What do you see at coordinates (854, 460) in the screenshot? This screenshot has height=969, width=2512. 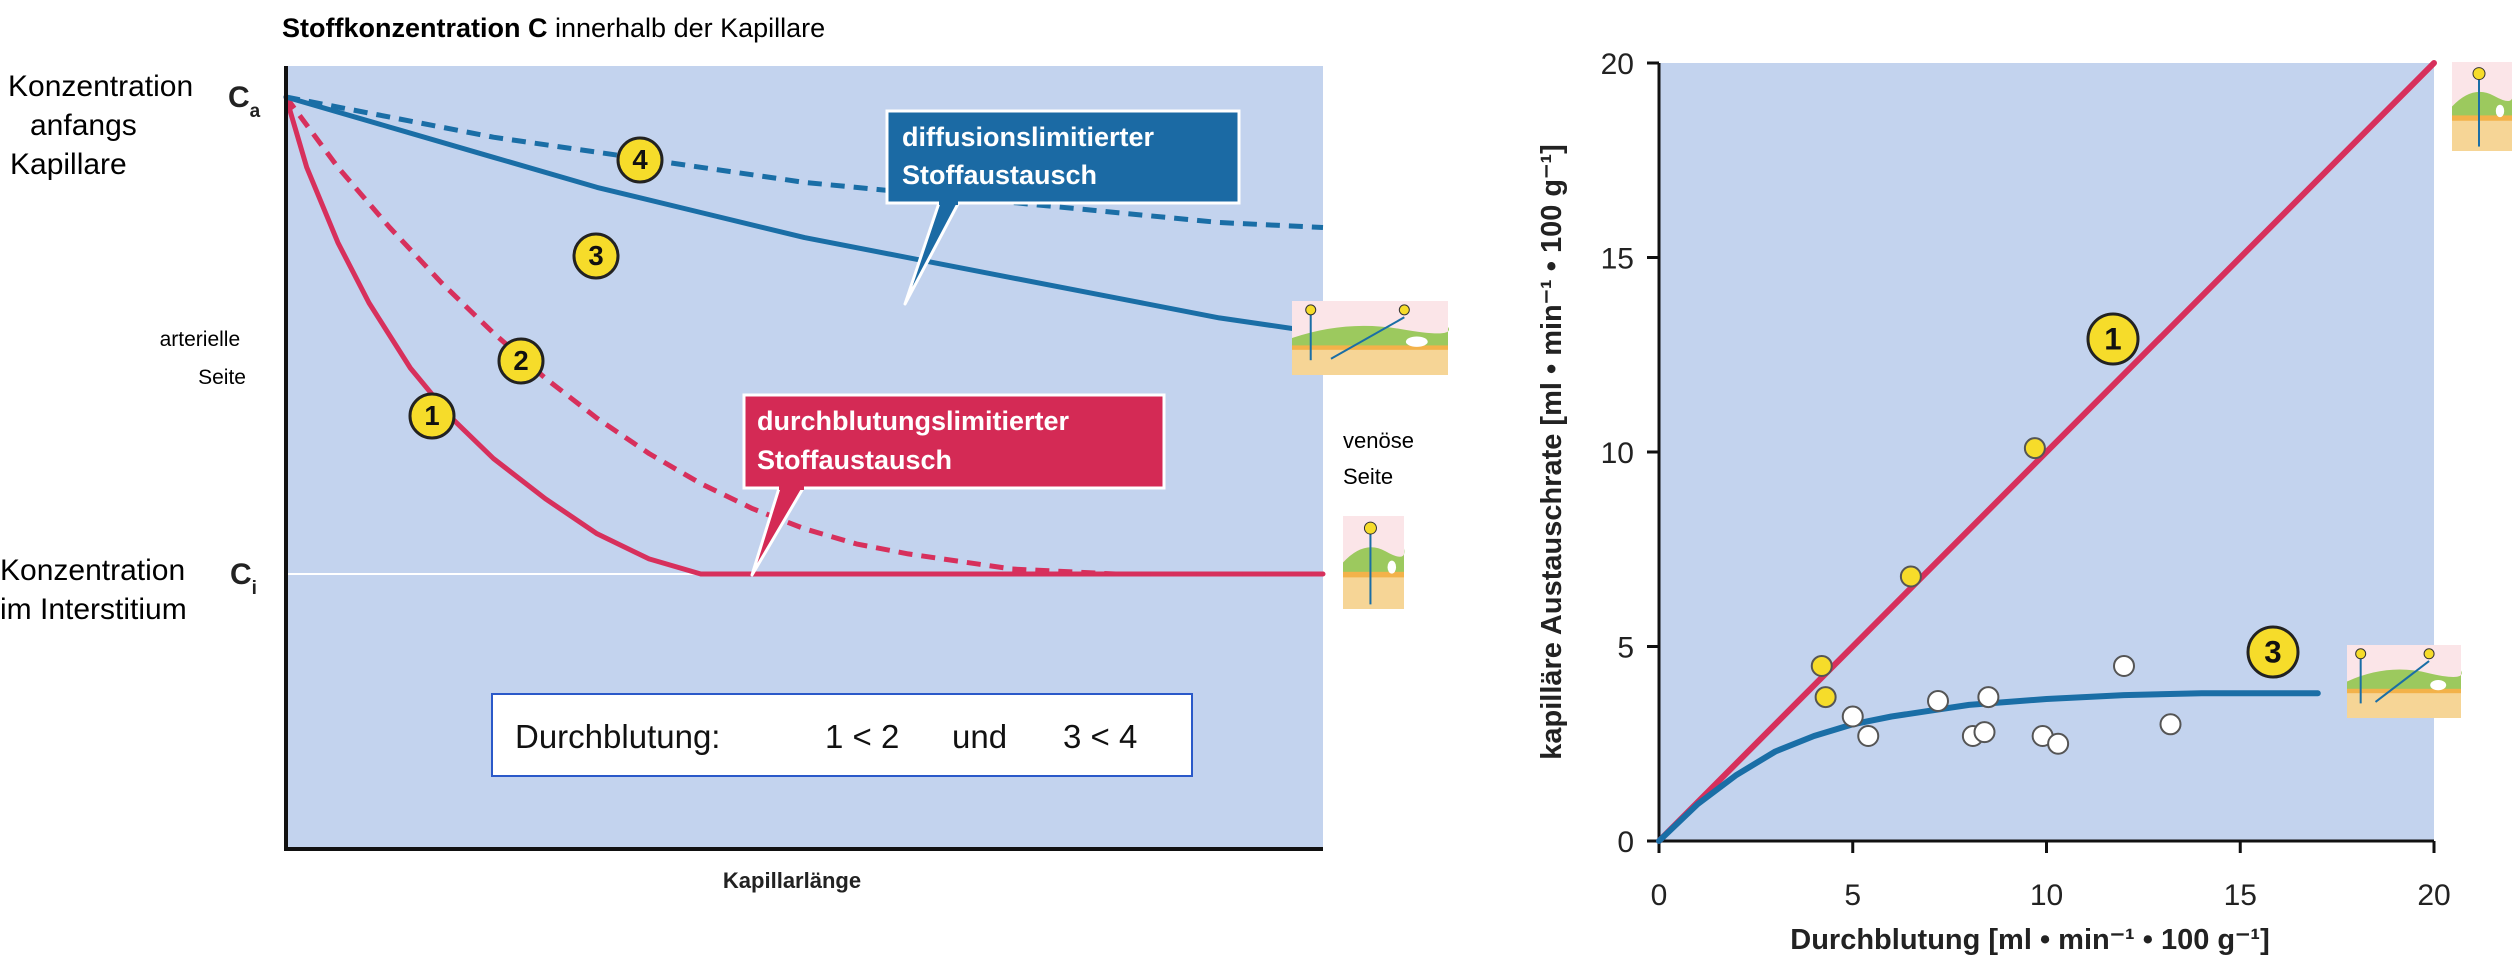 I see `callout-perfusion-line2: Stoffaustausch` at bounding box center [854, 460].